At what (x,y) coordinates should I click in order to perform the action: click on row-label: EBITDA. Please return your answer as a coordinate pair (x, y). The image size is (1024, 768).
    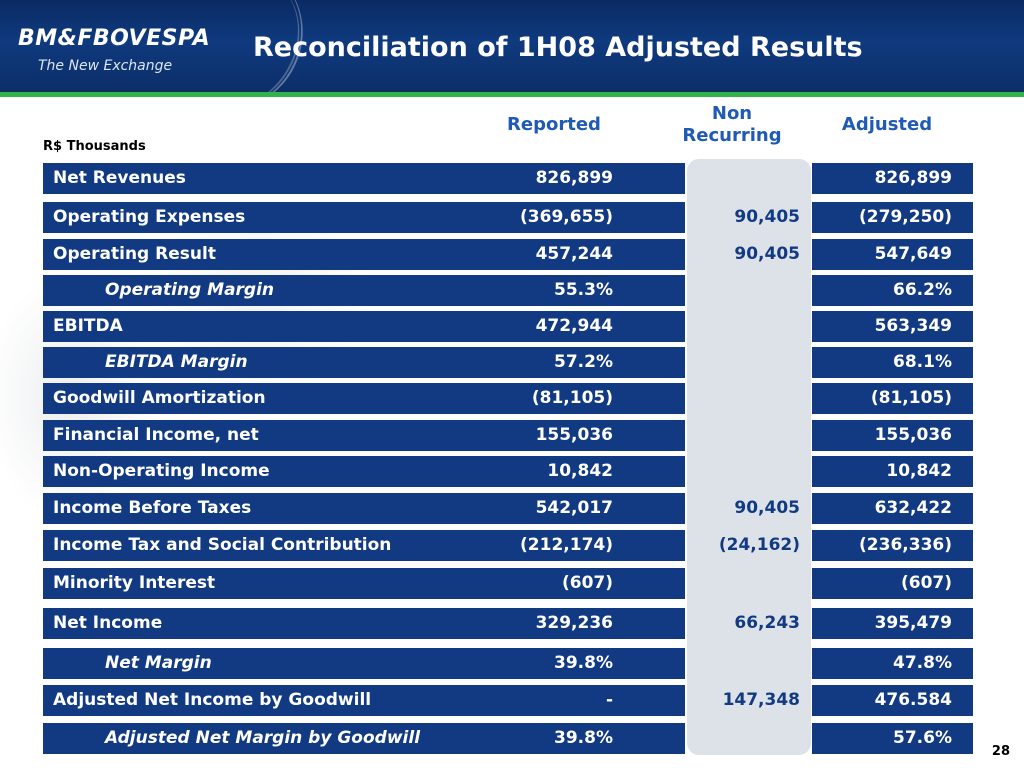
    Looking at the image, I should click on (88, 326).